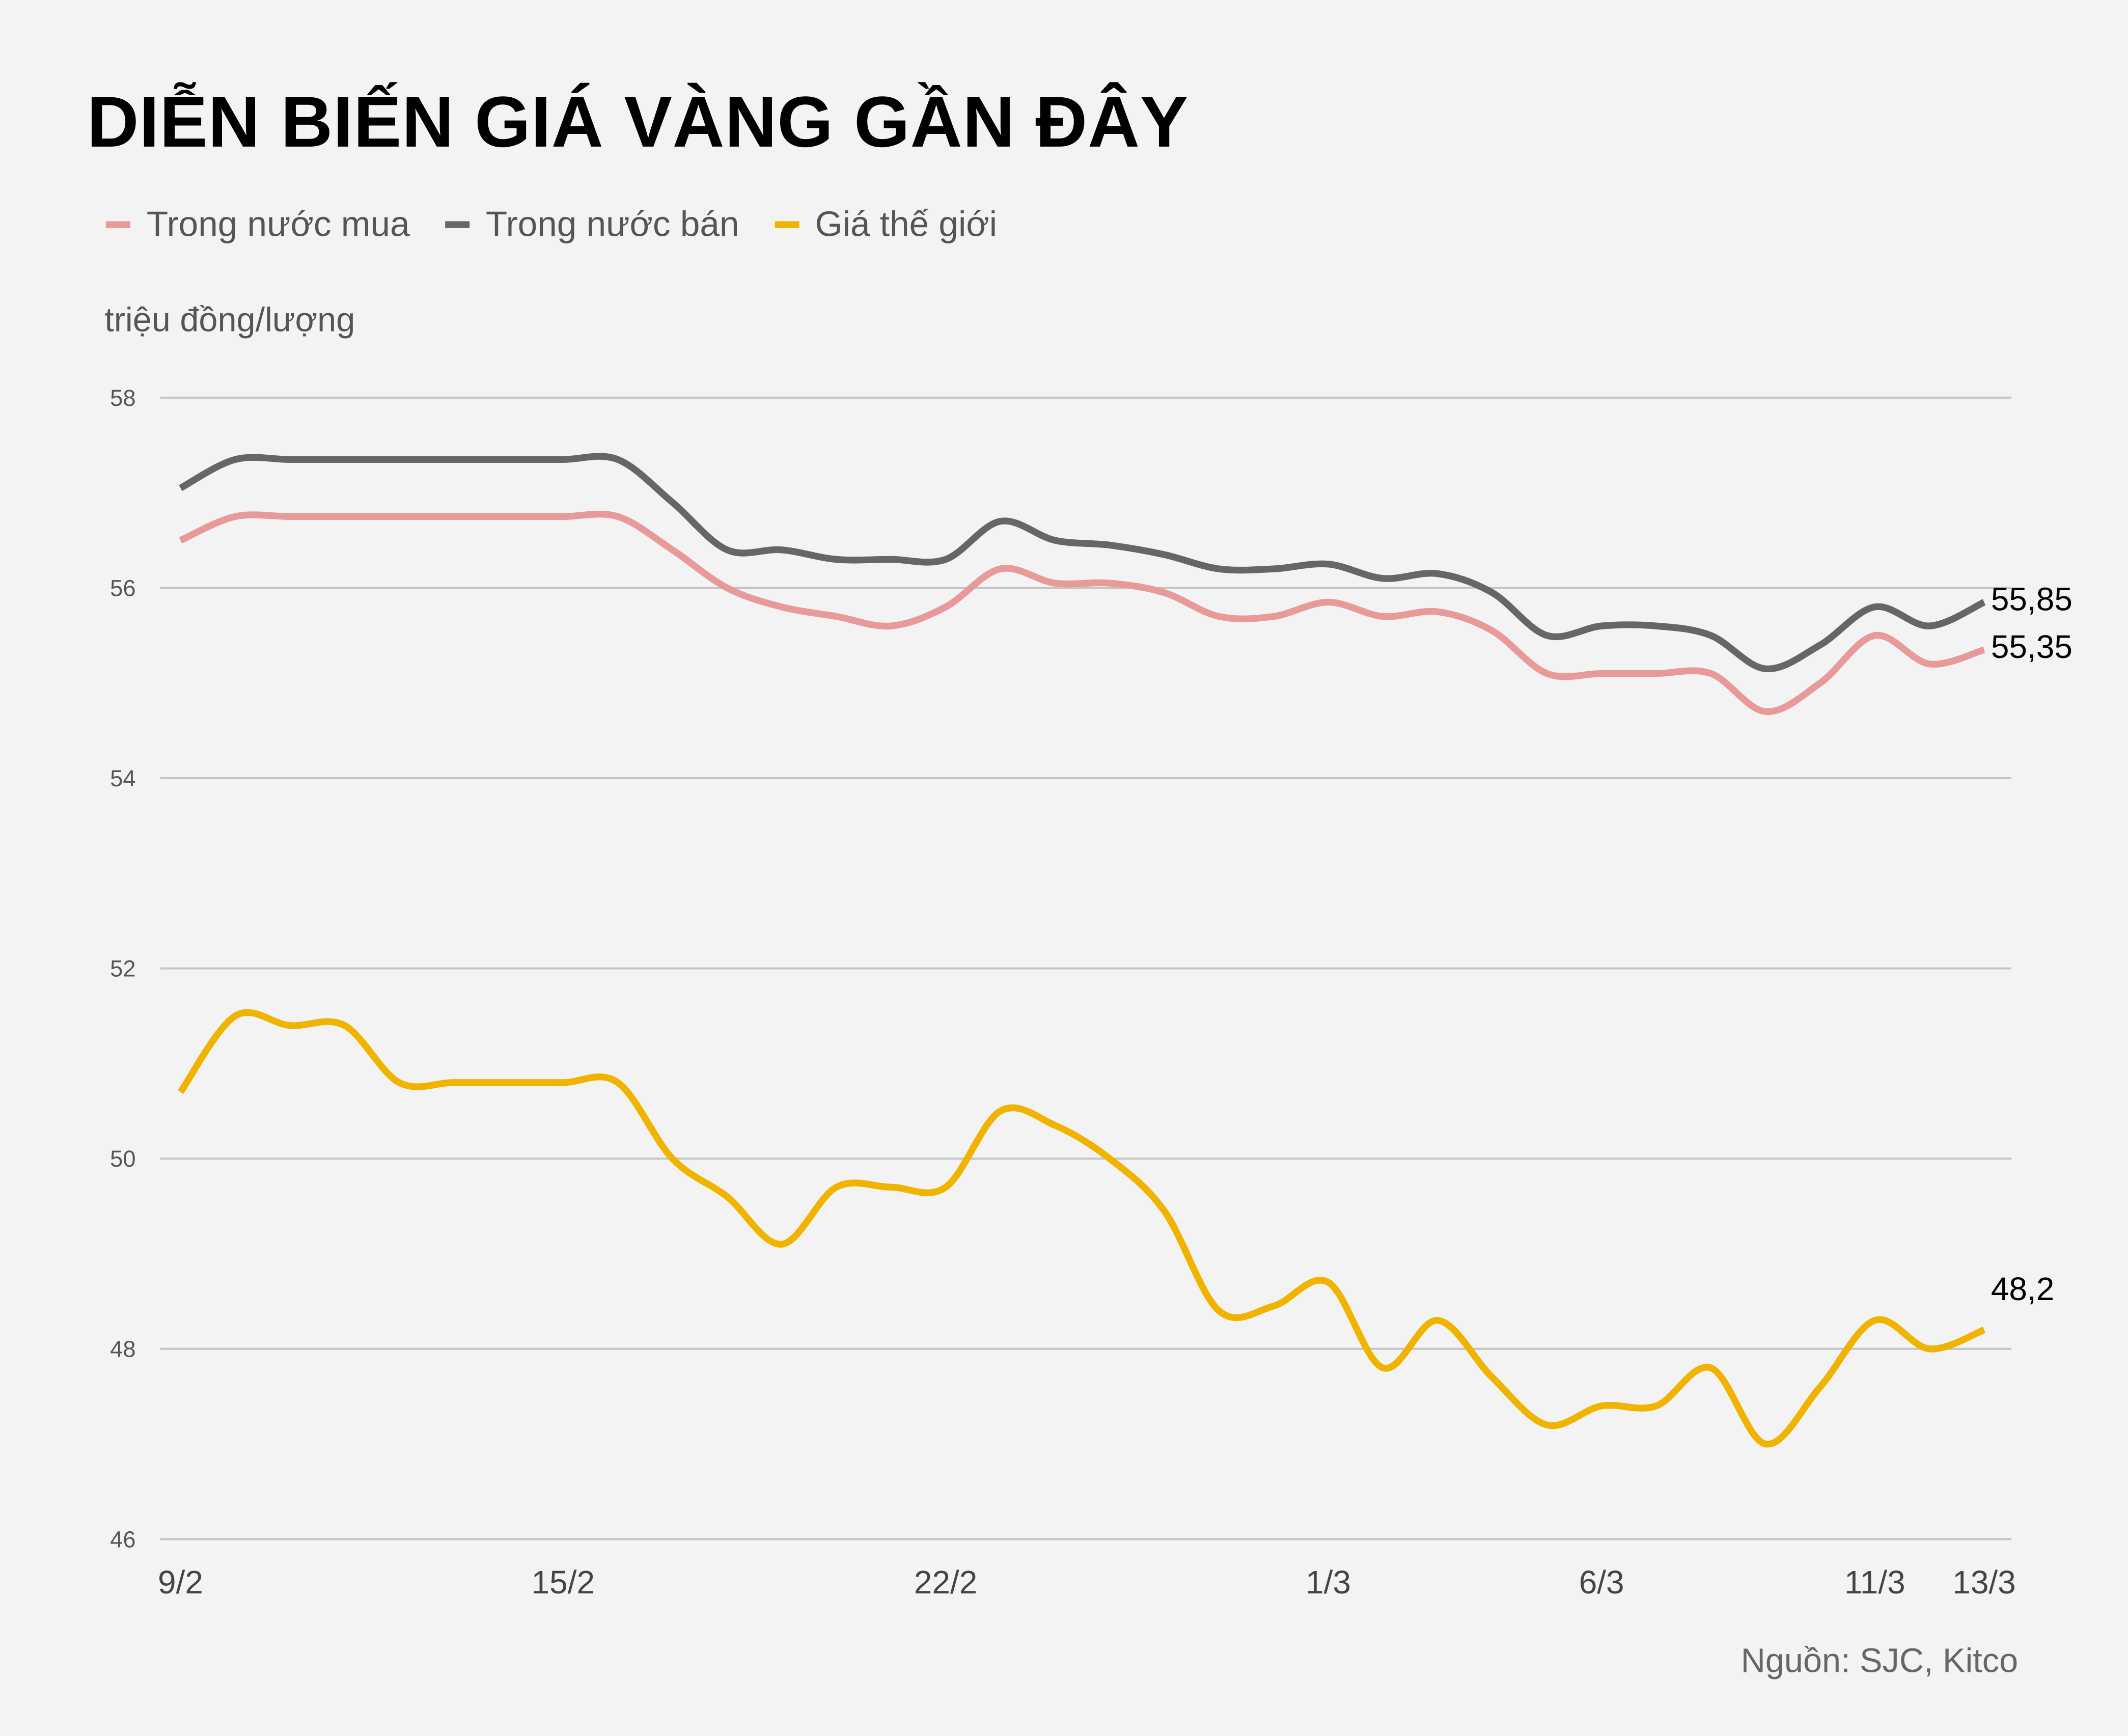 Image resolution: width=2128 pixels, height=1736 pixels. What do you see at coordinates (123, 1159) in the screenshot?
I see `y-tick-label: 50` at bounding box center [123, 1159].